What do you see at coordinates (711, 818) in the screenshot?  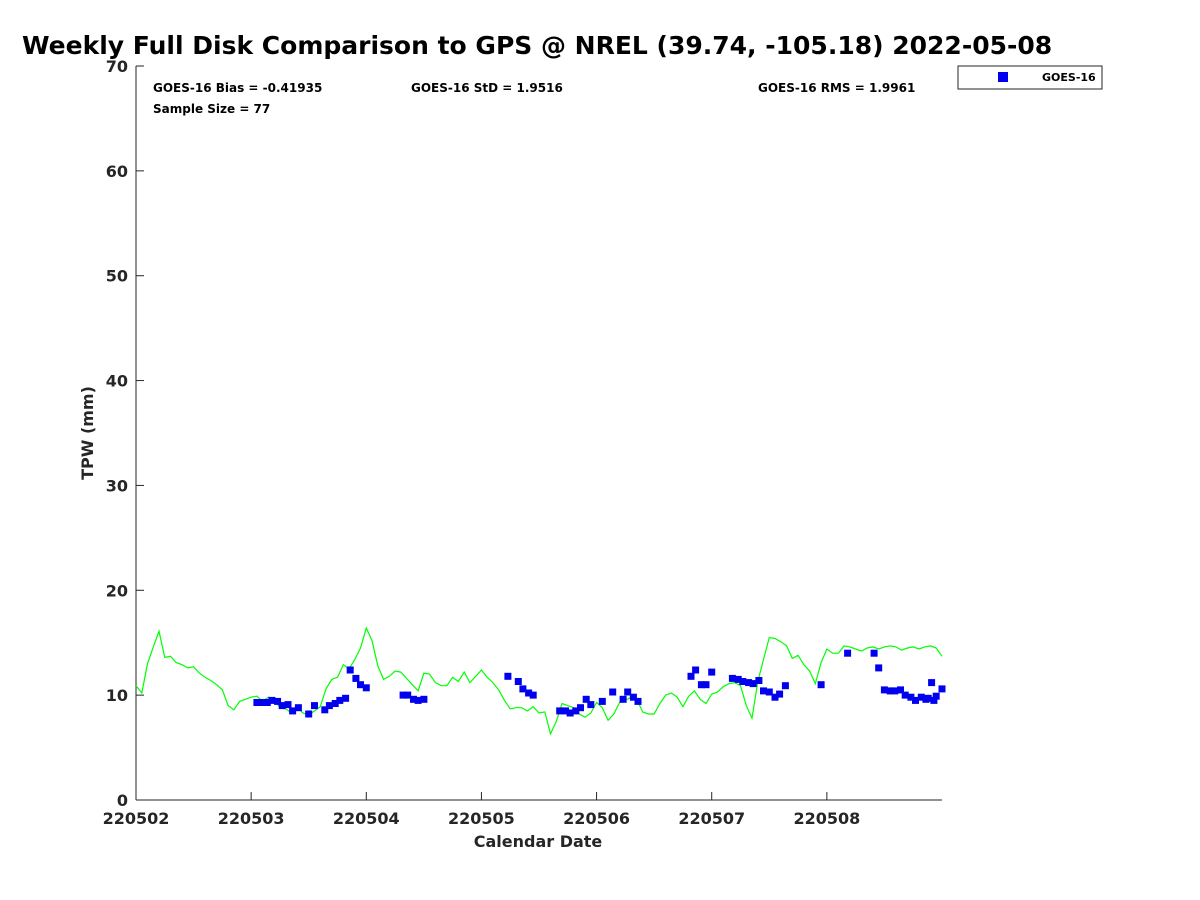 I see `x-tick-label: 220507` at bounding box center [711, 818].